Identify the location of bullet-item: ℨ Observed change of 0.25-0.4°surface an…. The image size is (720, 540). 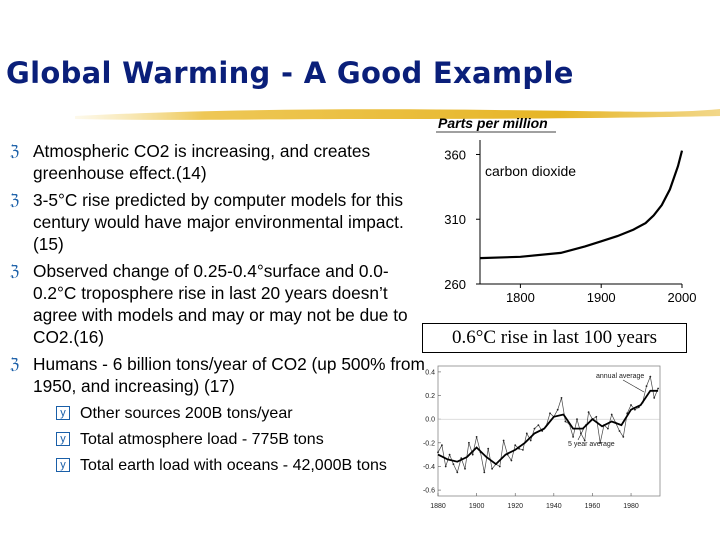
(220, 304).